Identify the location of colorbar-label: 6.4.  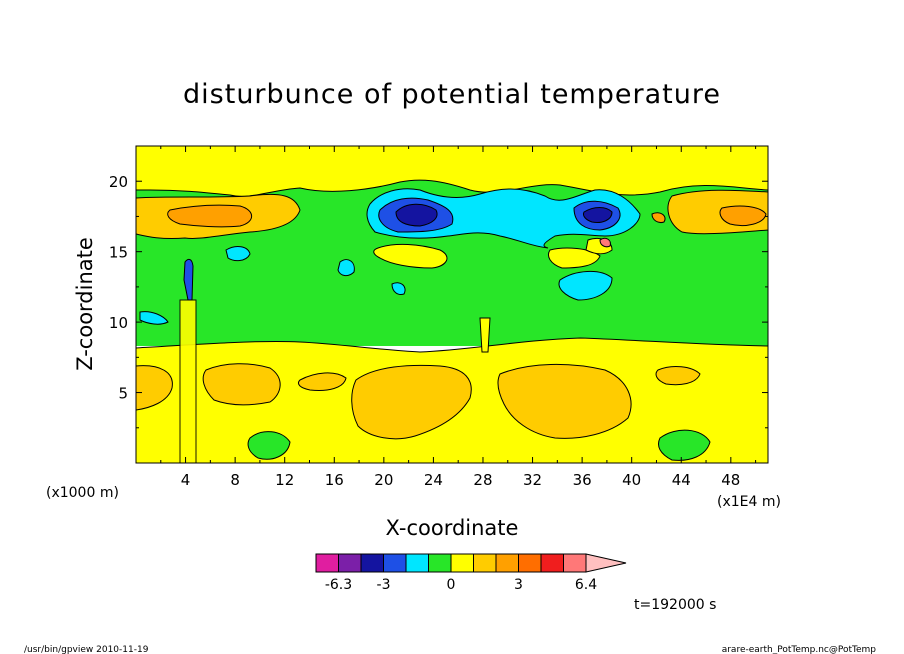
(586, 585).